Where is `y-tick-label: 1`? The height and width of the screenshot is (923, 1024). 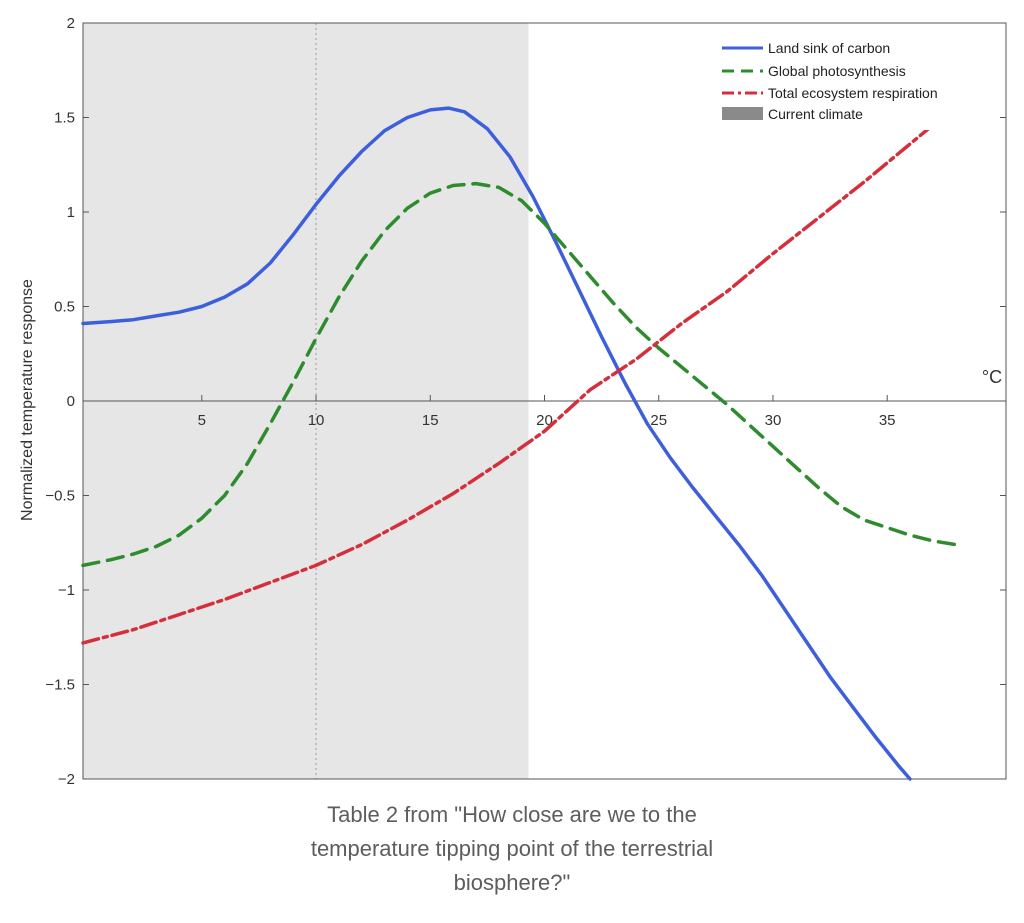 y-tick-label: 1 is located at coordinates (71, 212).